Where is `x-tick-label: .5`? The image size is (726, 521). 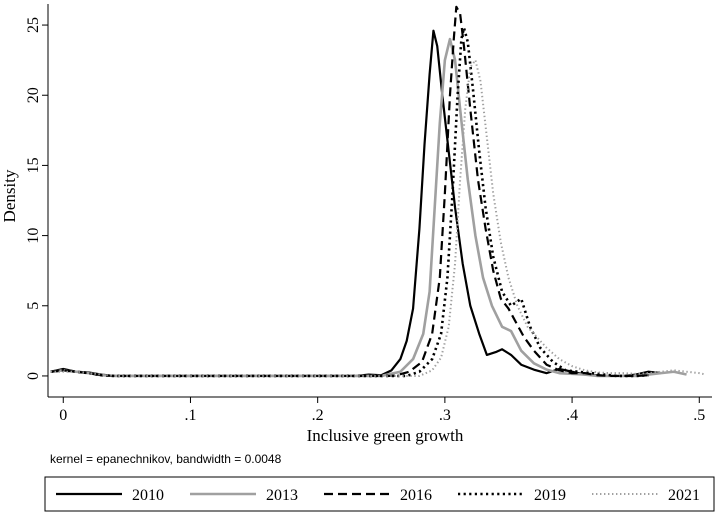
x-tick-label: .5 is located at coordinates (699, 415).